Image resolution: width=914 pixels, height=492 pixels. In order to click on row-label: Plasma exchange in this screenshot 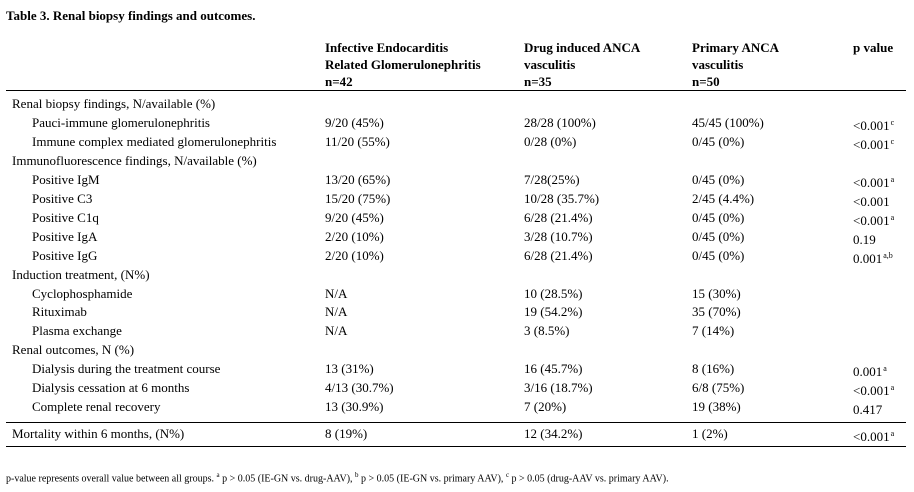, I will do `click(77, 331)`.